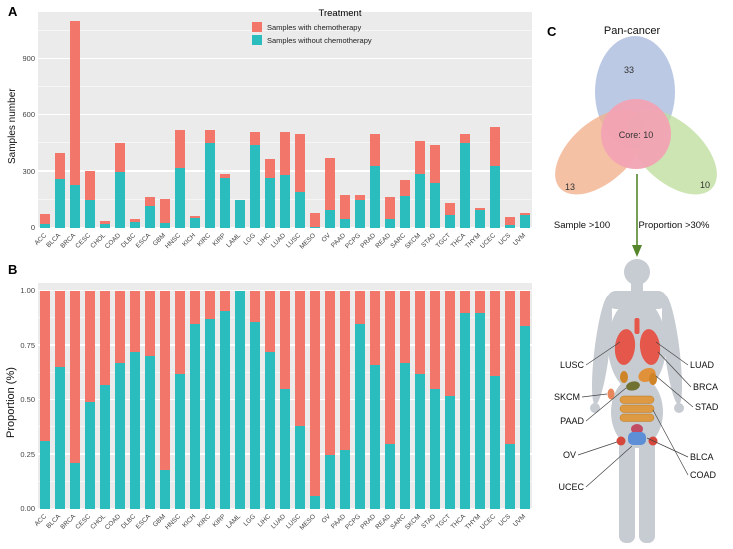 Image resolution: width=733 pixels, height=549 pixels. Describe the element at coordinates (27, 345) in the screenshot. I see `y-tick-label: 0.75` at that location.